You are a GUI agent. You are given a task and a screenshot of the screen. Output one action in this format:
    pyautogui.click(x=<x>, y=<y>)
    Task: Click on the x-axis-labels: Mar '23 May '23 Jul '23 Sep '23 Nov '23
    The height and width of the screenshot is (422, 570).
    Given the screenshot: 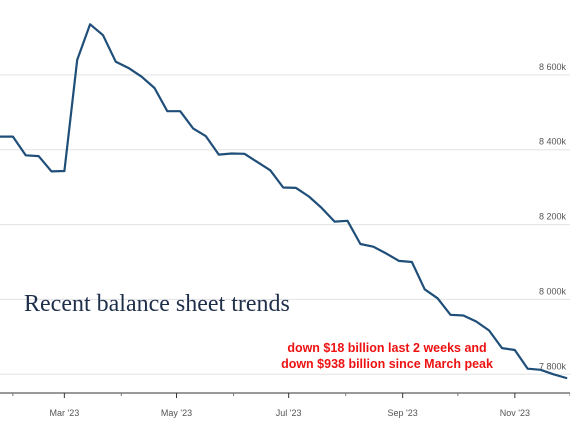 What is the action you would take?
    pyautogui.click(x=289, y=413)
    